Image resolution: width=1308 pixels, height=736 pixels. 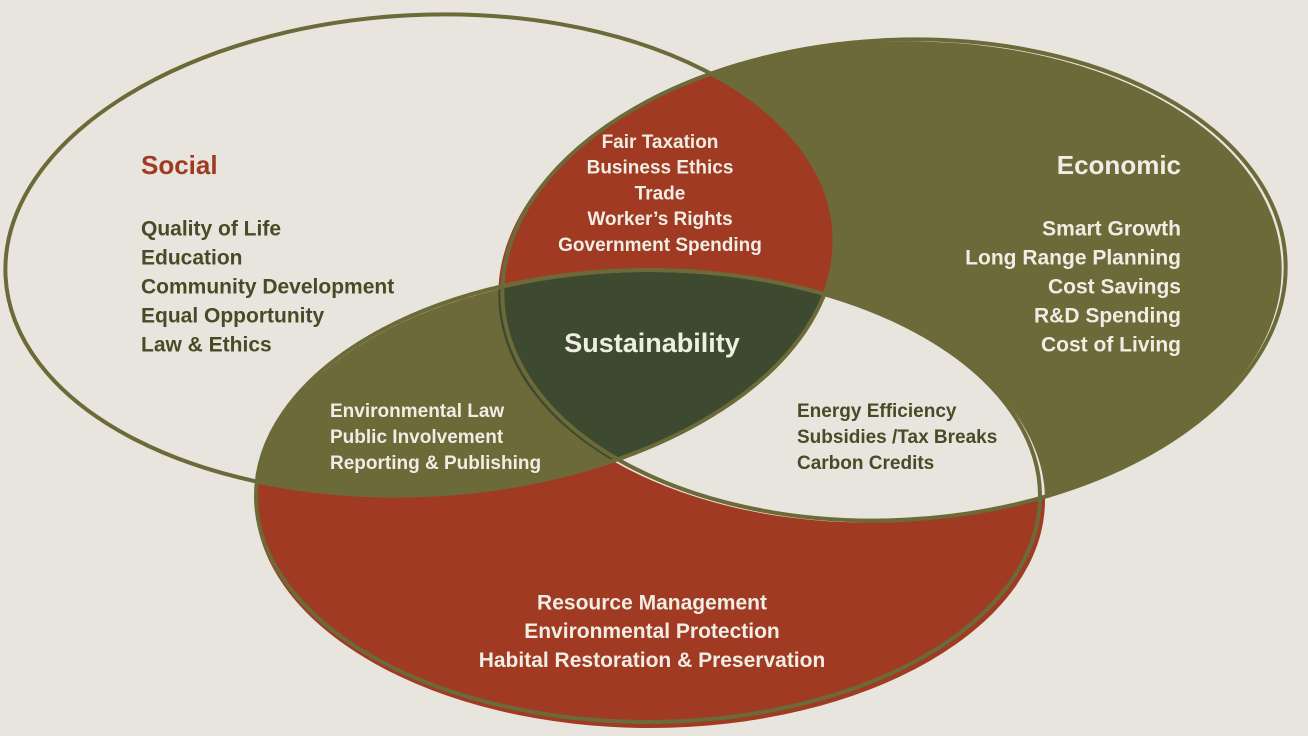 What do you see at coordinates (652, 660) in the screenshot?
I see `environmental-item: Habital Restoration & Preservation` at bounding box center [652, 660].